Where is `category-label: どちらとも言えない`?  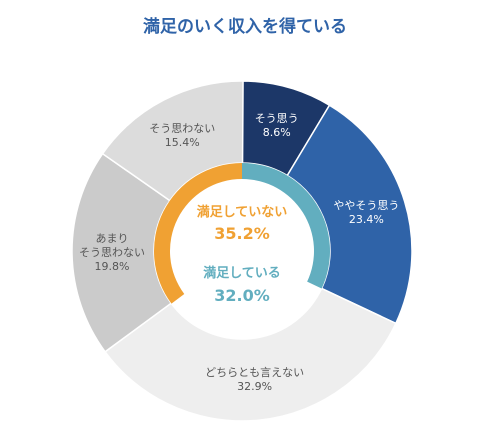
category-label: どちらとも言えない is located at coordinates (255, 373).